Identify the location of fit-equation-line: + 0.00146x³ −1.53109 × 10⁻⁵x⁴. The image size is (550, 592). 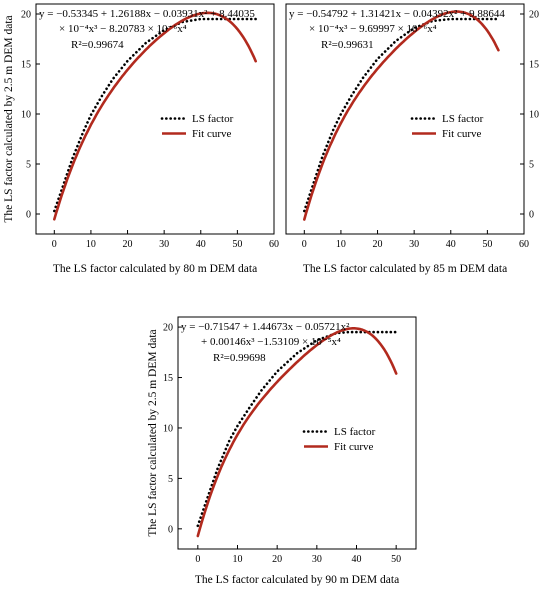
(271, 342).